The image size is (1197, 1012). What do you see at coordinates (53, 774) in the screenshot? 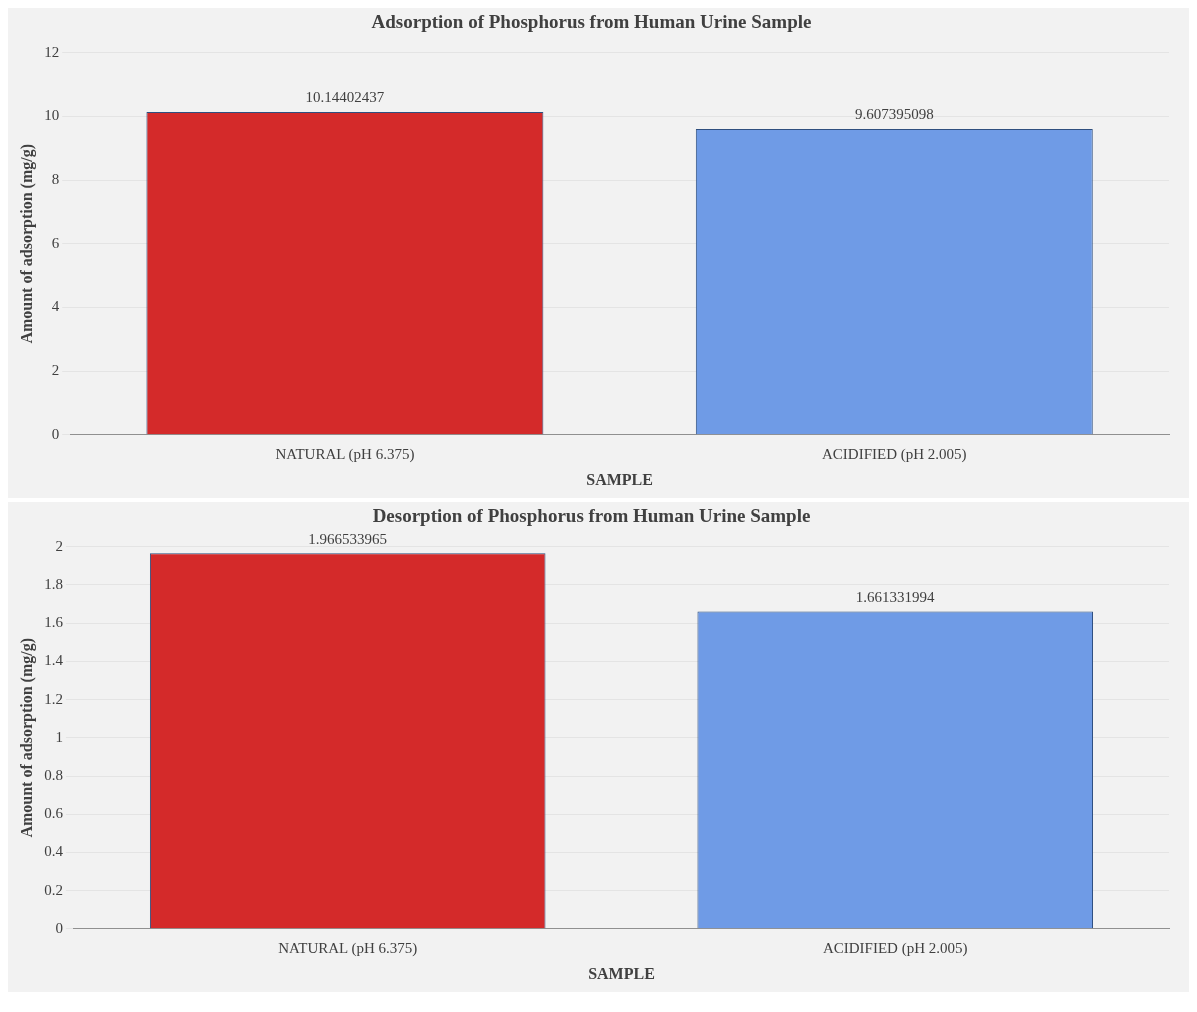
I see `y-tick-label: 0.8` at bounding box center [53, 774].